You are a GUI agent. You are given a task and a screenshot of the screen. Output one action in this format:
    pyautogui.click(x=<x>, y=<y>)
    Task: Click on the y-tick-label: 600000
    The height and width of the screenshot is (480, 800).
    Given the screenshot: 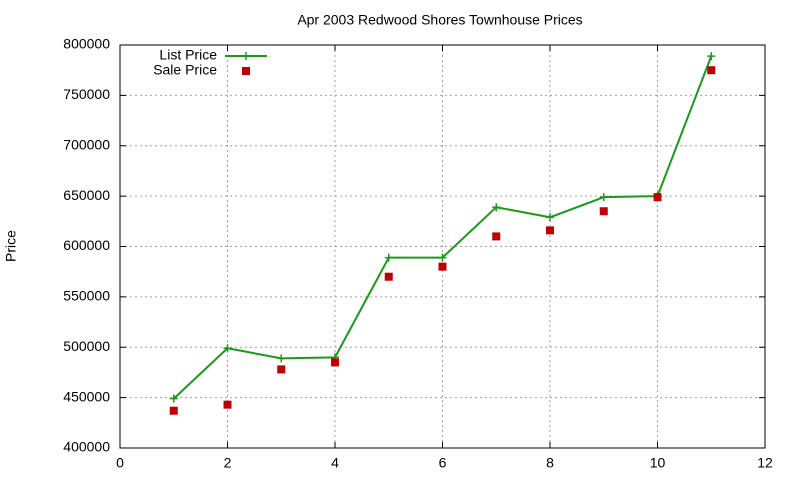 What is the action you would take?
    pyautogui.click(x=86, y=245)
    